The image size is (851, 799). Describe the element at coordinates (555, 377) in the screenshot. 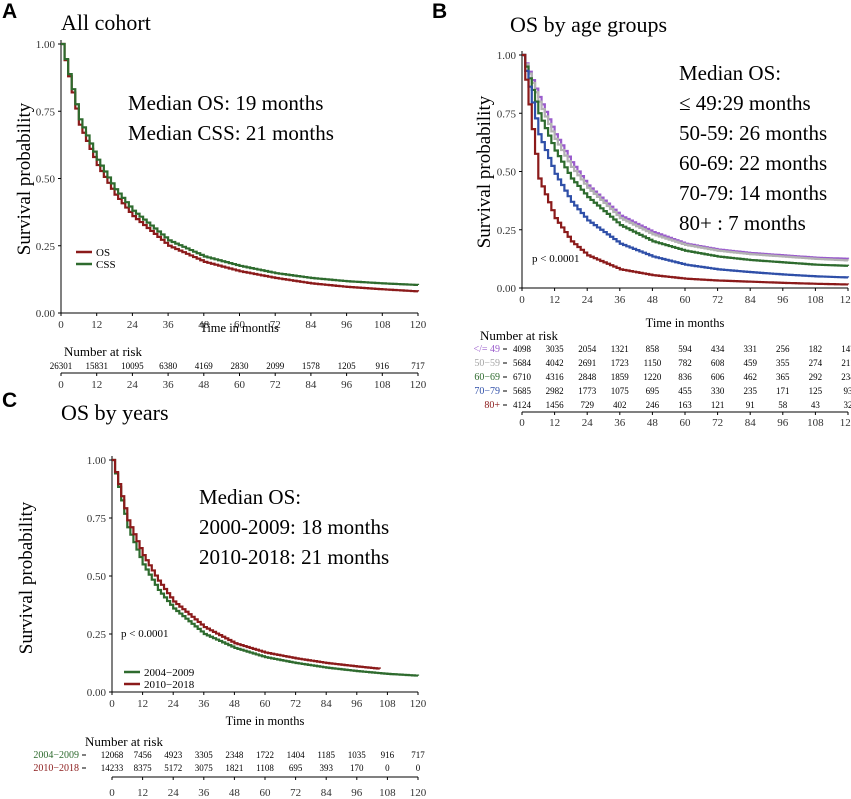

I see `risk-count: 4316` at that location.